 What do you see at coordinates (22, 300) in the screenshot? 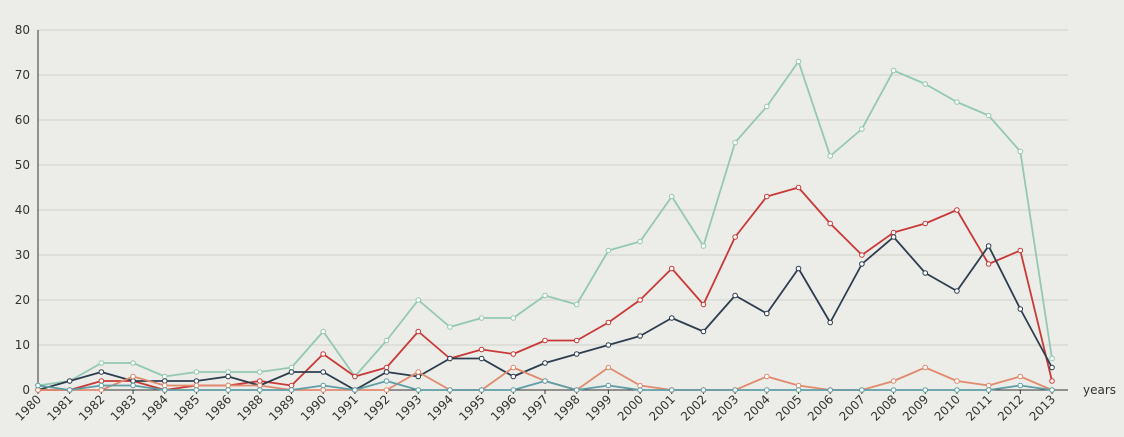
I see `y-tick-label: 20` at bounding box center [22, 300].